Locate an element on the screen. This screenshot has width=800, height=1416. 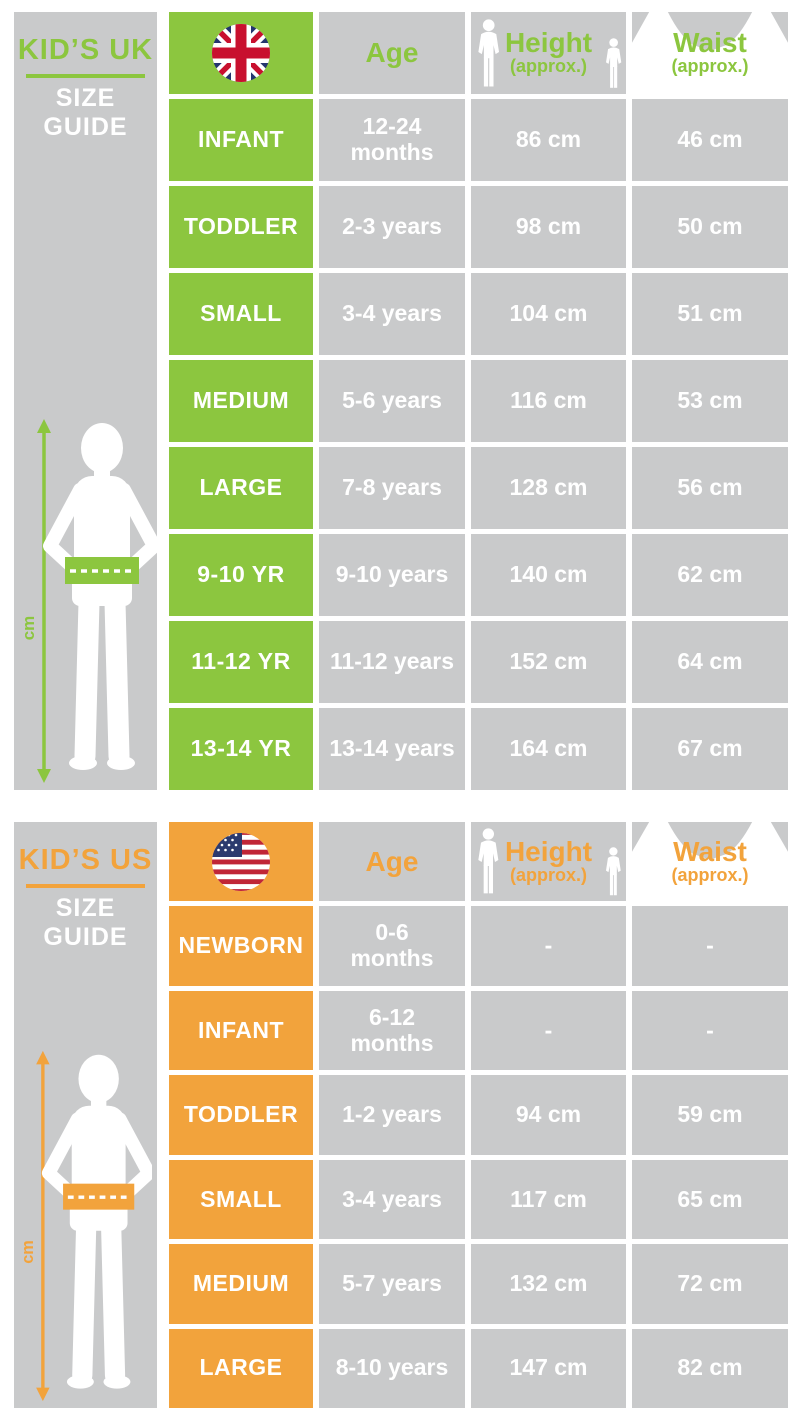
us-flag-icon is located at coordinates (241, 861).